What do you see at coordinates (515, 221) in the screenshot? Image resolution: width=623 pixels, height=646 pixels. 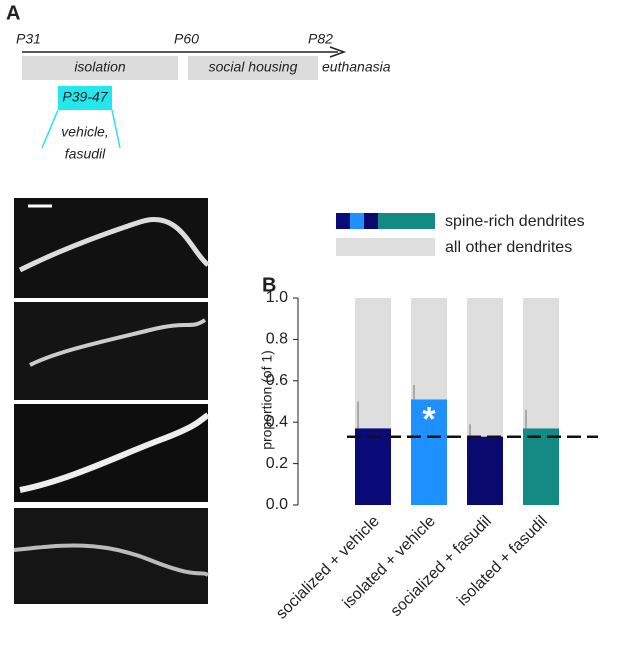 I see `legend-label: spine-rich dendrites` at bounding box center [515, 221].